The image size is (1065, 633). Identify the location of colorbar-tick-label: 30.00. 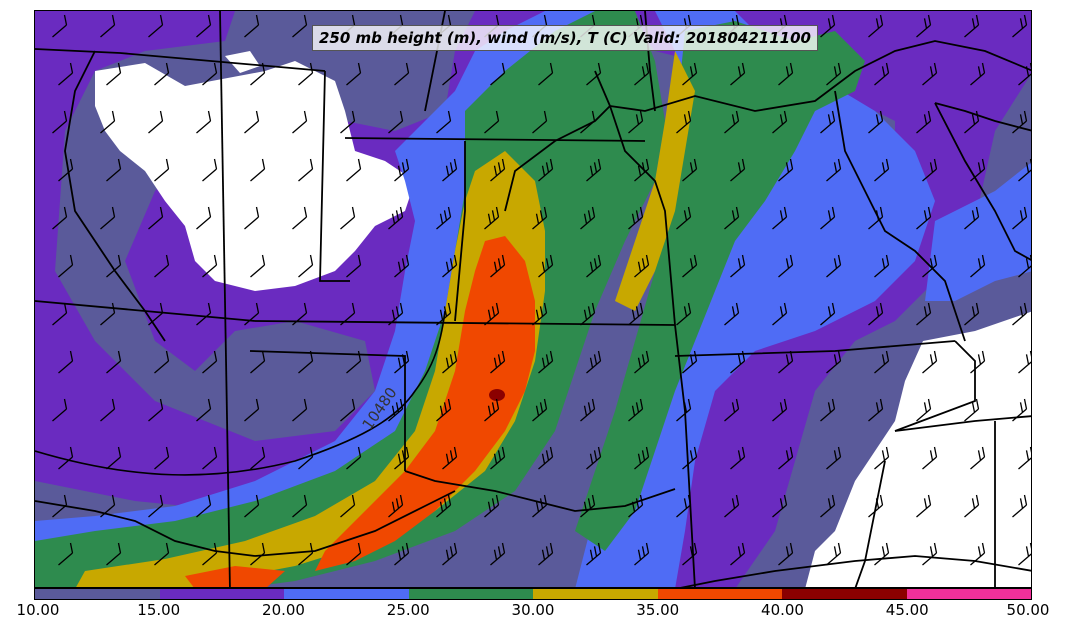
(533, 610).